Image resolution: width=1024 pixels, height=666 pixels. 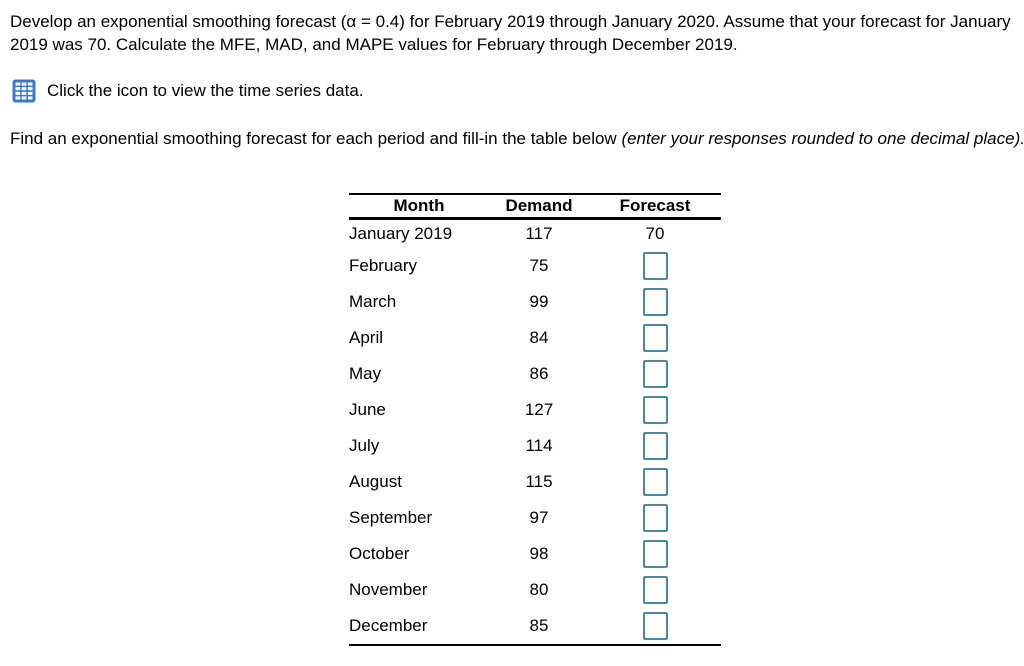 What do you see at coordinates (539, 337) in the screenshot?
I see `demand-cell: 84` at bounding box center [539, 337].